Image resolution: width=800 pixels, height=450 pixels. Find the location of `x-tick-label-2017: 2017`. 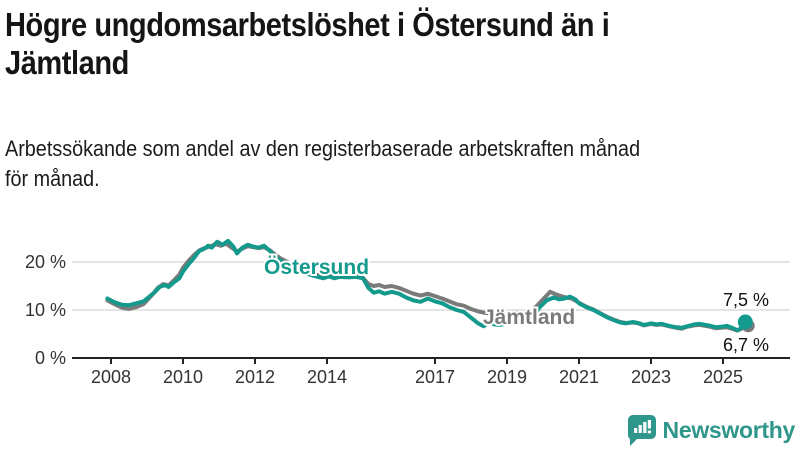

x-tick-label-2017: 2017 is located at coordinates (435, 377).